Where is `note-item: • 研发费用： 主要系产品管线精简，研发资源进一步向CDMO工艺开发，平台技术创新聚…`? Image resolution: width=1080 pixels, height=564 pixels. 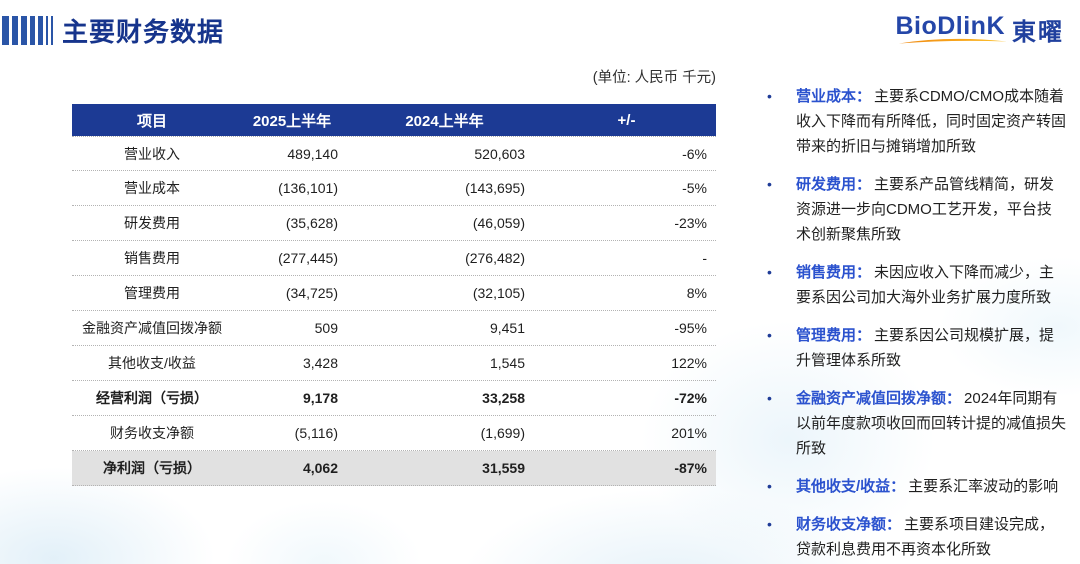 note-item: • 研发费用： 主要系产品管线精简，研发资源进一步向CDMO工艺开发，平台技术创新聚… is located at coordinates (910, 209).